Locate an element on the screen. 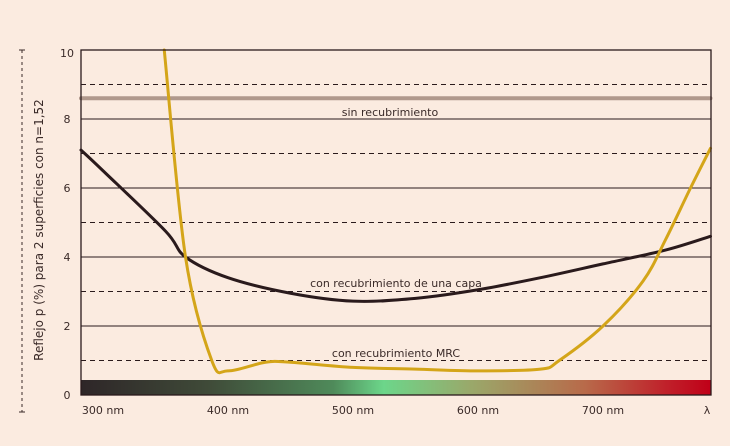 The width and height of the screenshot is (730, 446). x-axis-lambda-label: λ is located at coordinates (707, 410).